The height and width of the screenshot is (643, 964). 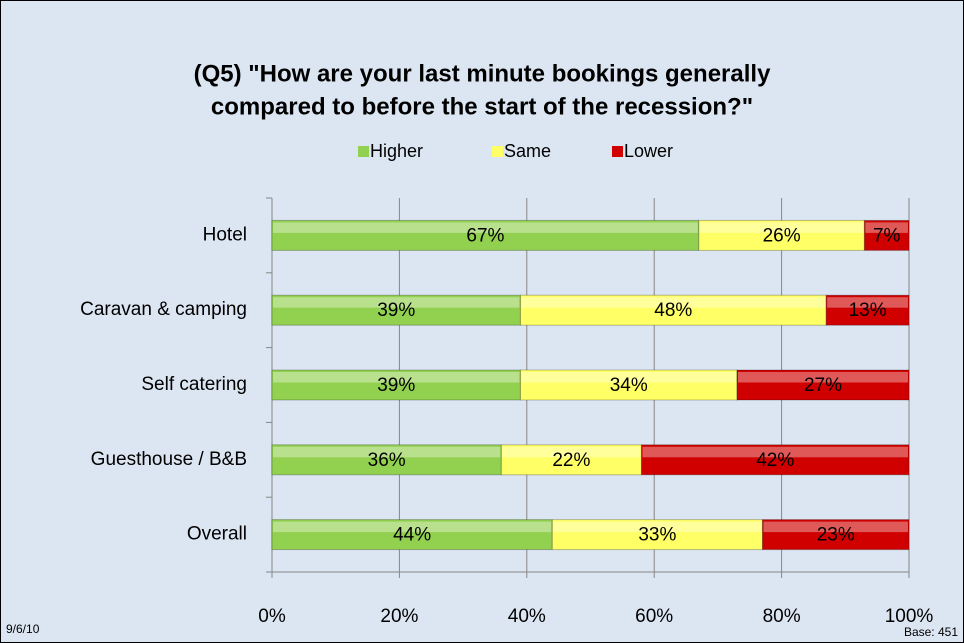 I want to click on x-tick-label: 80%, so click(x=782, y=616).